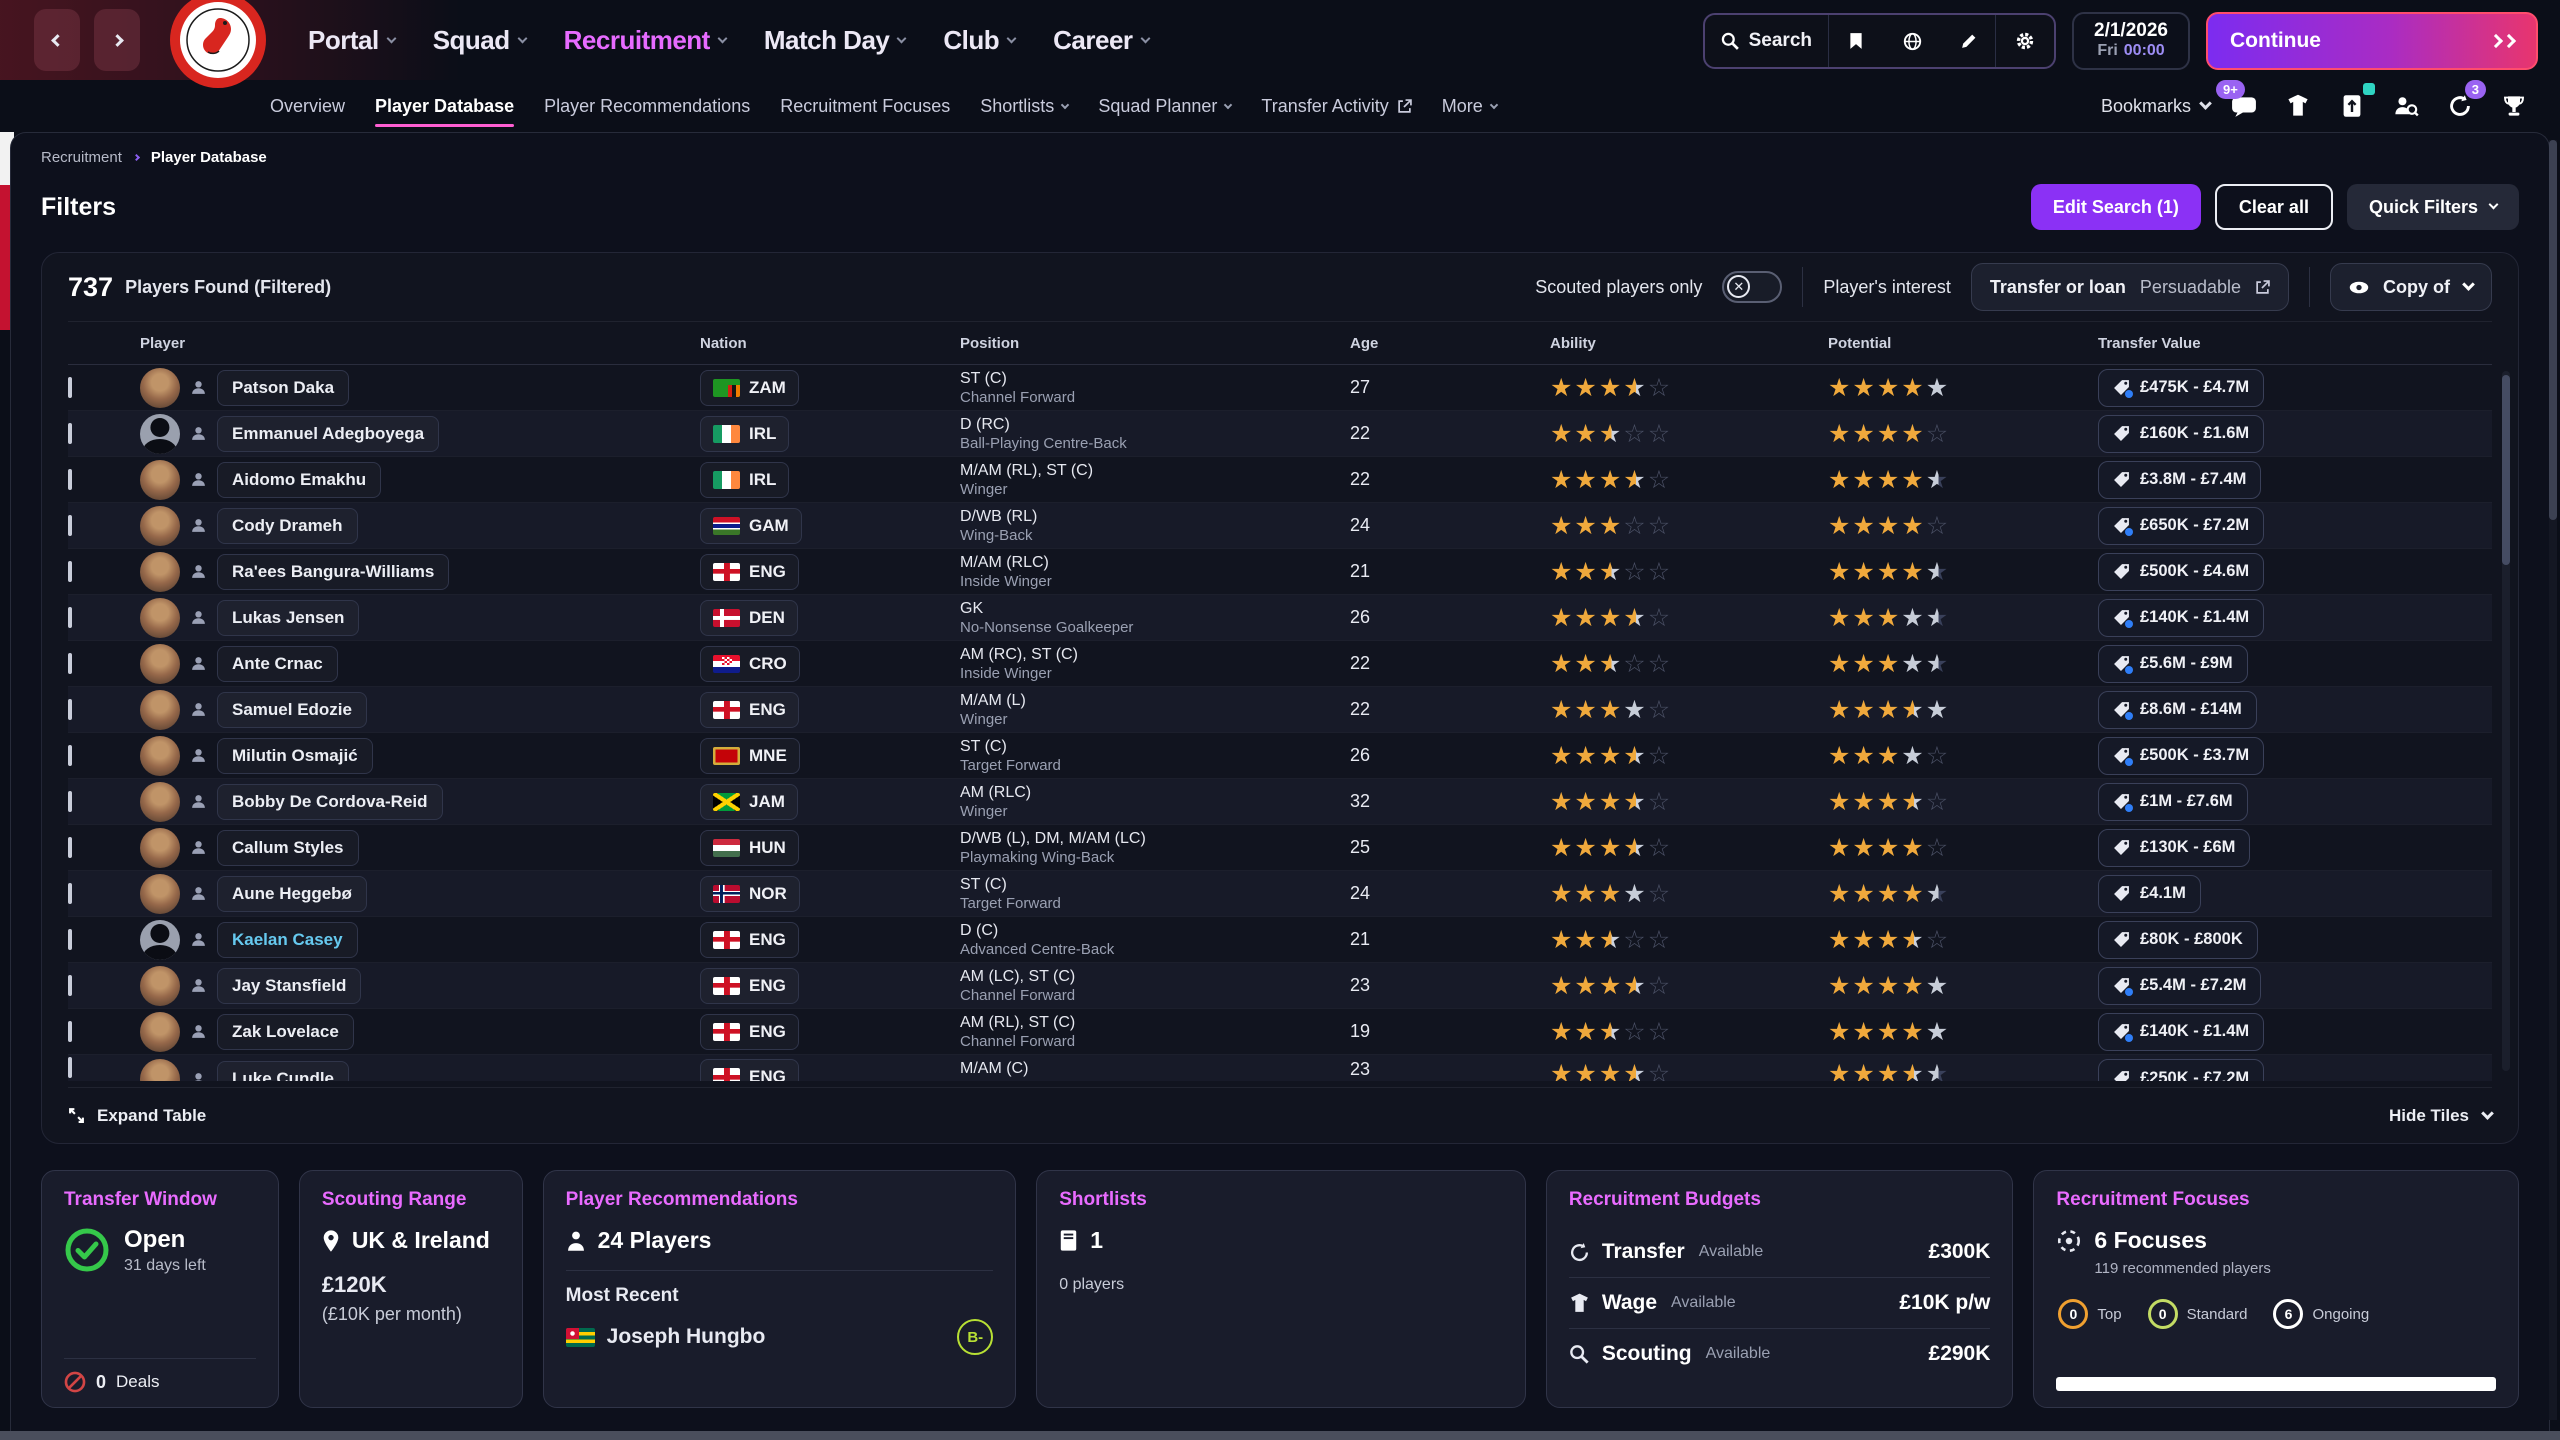 The height and width of the screenshot is (1440, 2560). What do you see at coordinates (990, 343) in the screenshot?
I see `col-position: Position` at bounding box center [990, 343].